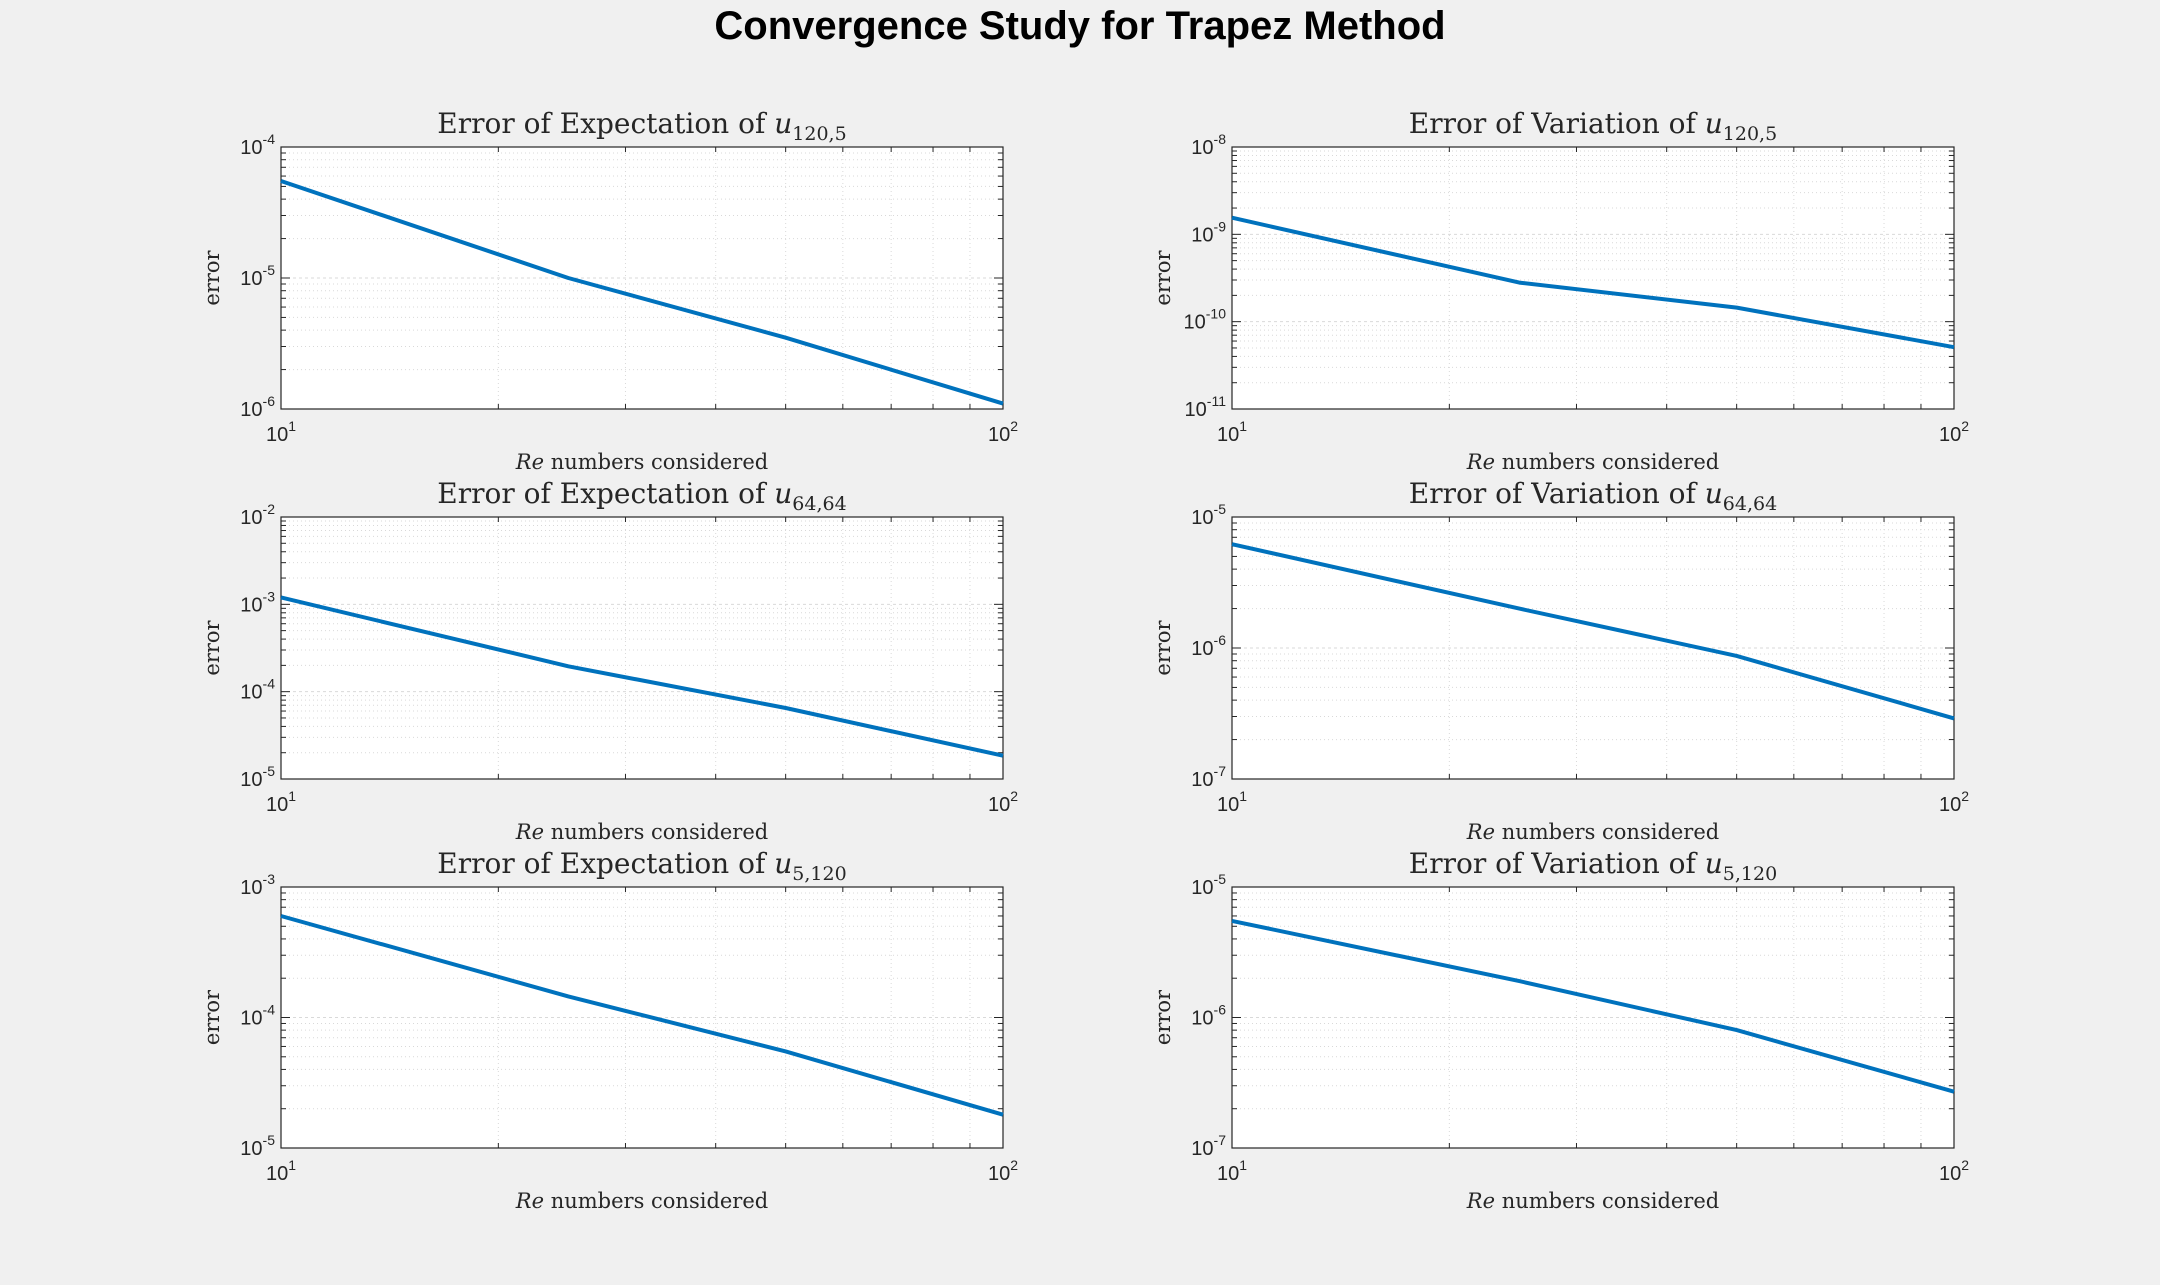 This screenshot has width=2160, height=1285. I want to click on y-tick-label: 10⁻⁷, so click(1208, 1146).